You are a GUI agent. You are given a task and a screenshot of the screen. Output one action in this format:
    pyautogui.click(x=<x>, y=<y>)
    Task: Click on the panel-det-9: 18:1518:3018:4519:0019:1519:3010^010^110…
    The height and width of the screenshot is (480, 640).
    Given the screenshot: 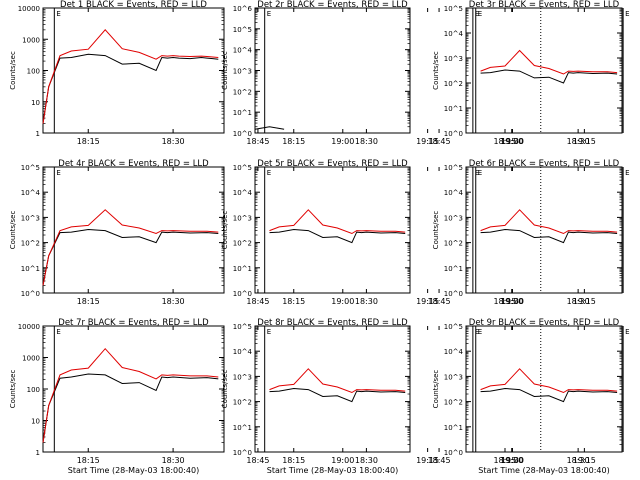 What is the action you would take?
    pyautogui.click(x=536, y=396)
    